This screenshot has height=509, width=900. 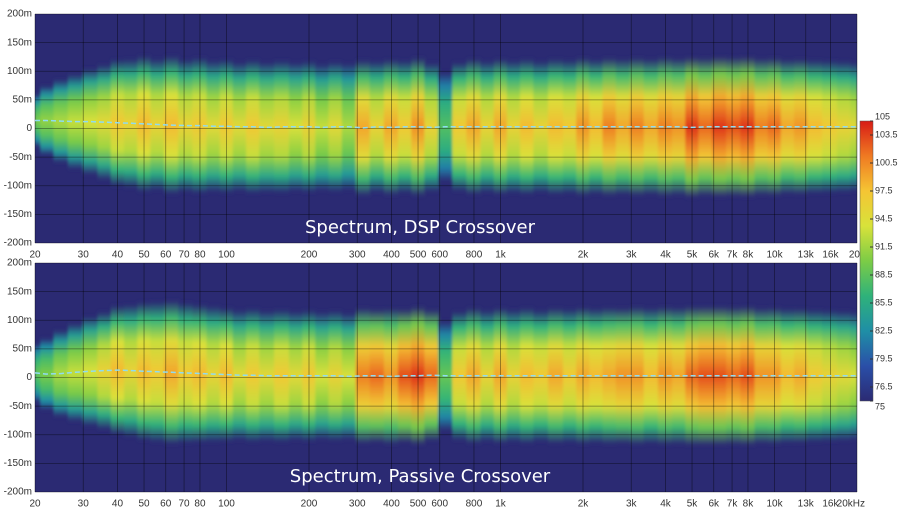 I want to click on colorbar, so click(x=866, y=261).